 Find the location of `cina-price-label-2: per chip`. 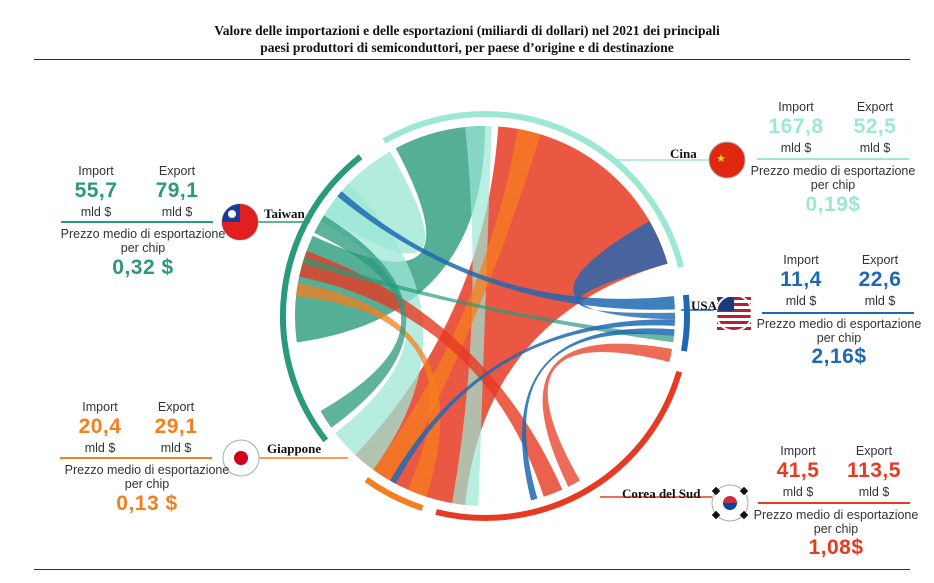

cina-price-label-2: per chip is located at coordinates (833, 185).